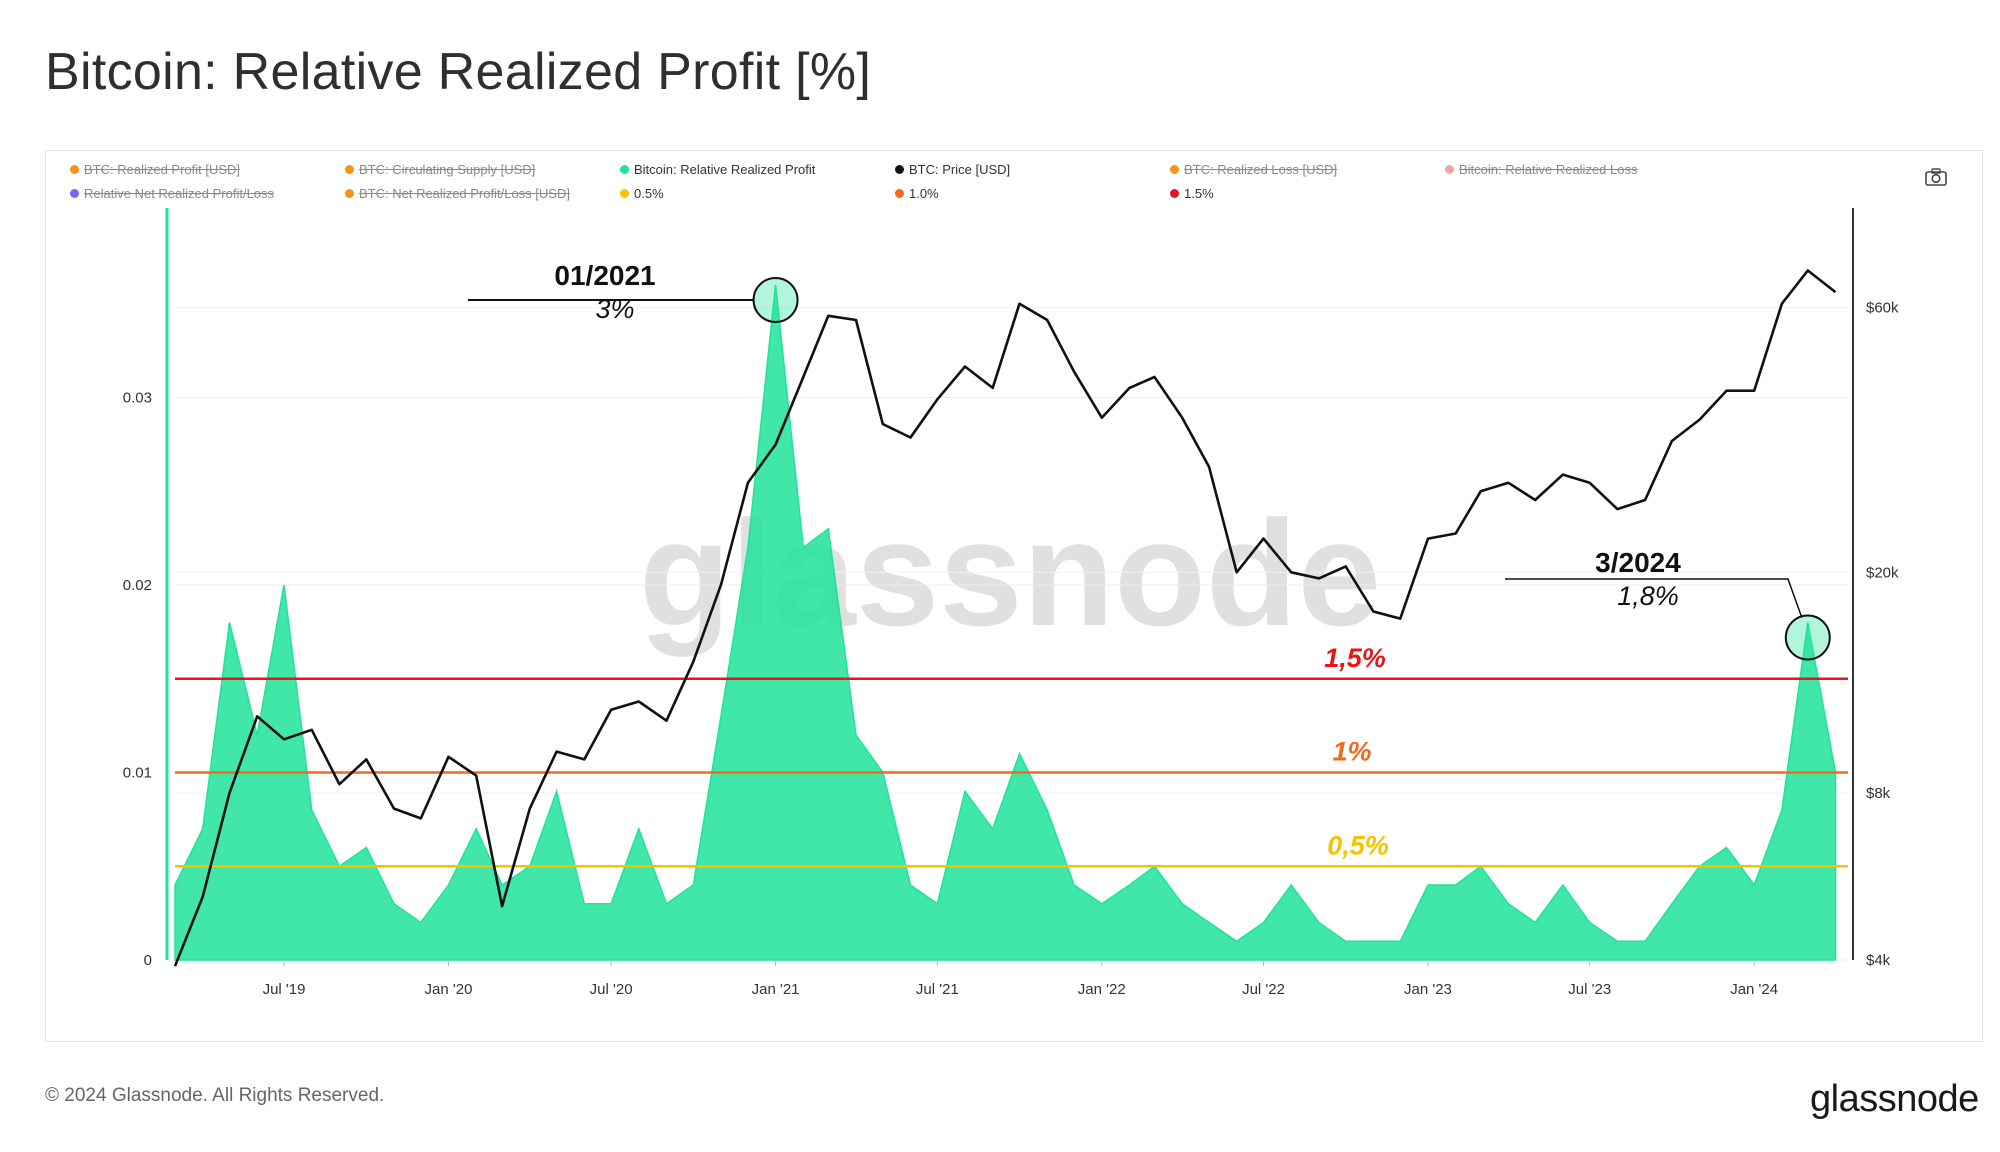 The width and height of the screenshot is (2000, 1152). Describe the element at coordinates (1102, 989) in the screenshot. I see `x-tick-label: Jan '22` at that location.